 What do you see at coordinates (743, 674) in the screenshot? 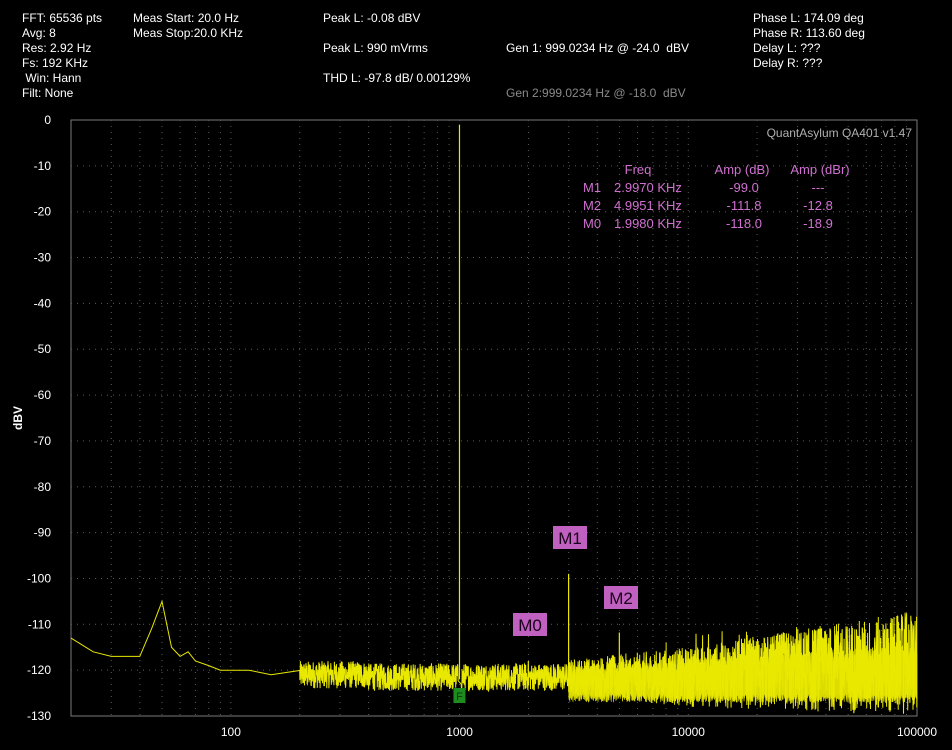
I see `spectrum-noise-band` at bounding box center [743, 674].